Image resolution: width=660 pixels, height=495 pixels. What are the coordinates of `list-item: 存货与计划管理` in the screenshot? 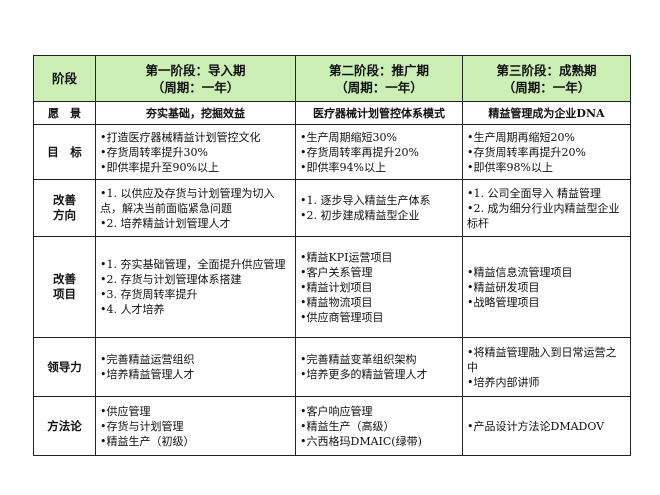 It's located at (195, 426).